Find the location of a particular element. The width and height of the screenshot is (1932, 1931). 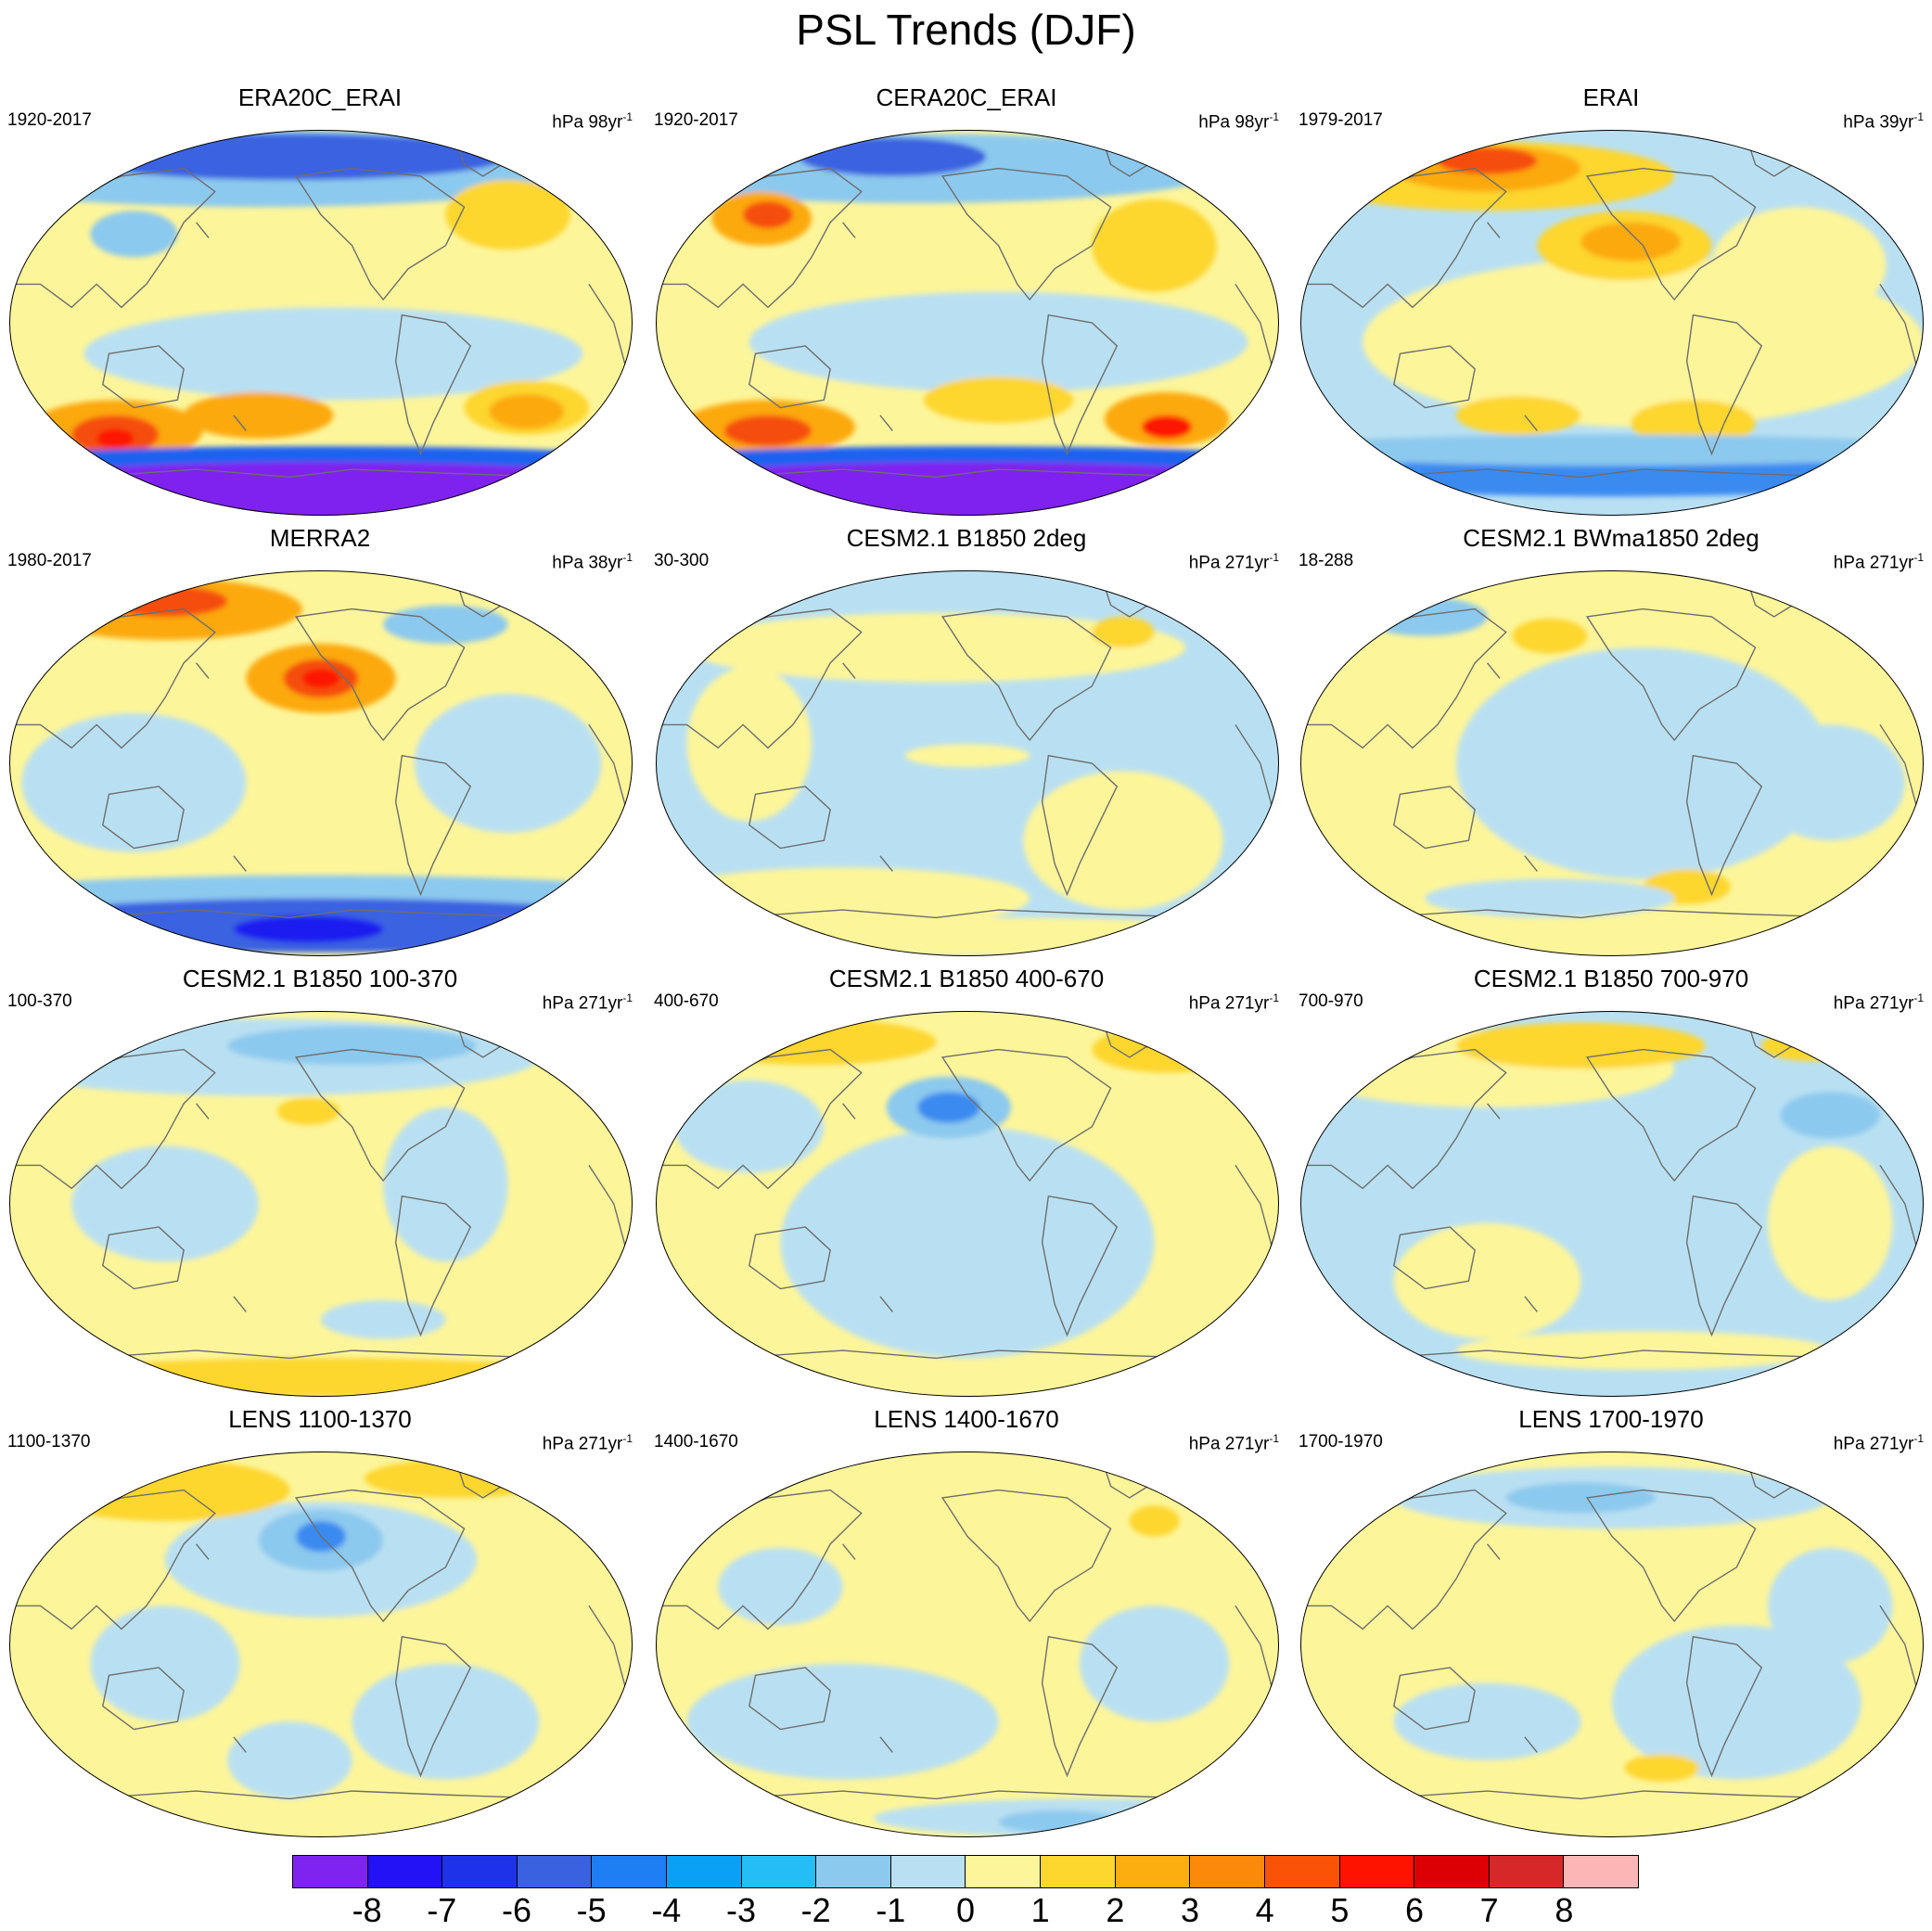

main-title: PSL Trends (DJF) is located at coordinates (966, 30).